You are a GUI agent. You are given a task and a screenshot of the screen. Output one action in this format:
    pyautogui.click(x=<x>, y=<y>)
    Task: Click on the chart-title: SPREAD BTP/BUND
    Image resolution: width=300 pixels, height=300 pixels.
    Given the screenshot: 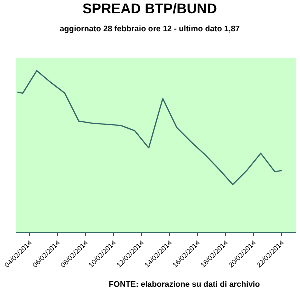 What is the action you would take?
    pyautogui.click(x=150, y=8)
    